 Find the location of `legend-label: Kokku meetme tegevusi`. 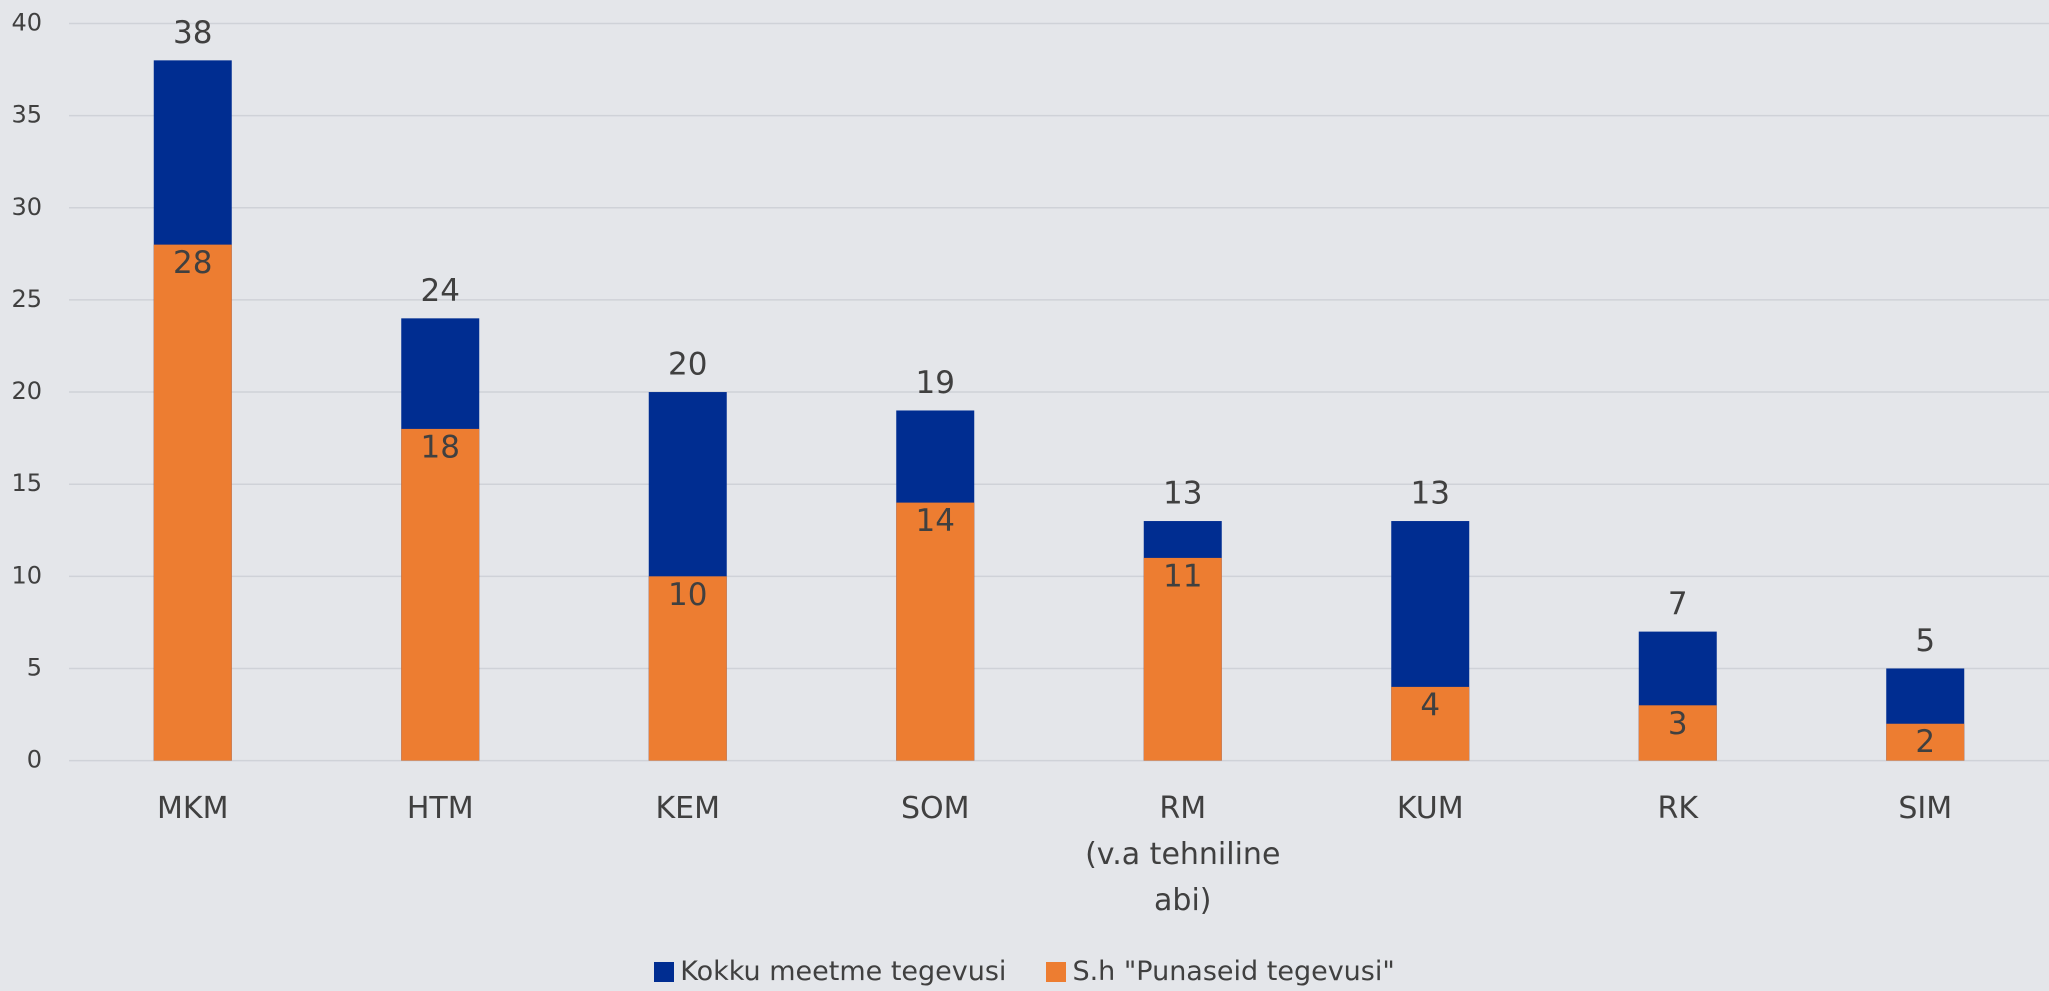

legend-label: Kokku meetme tegevusi is located at coordinates (843, 971).